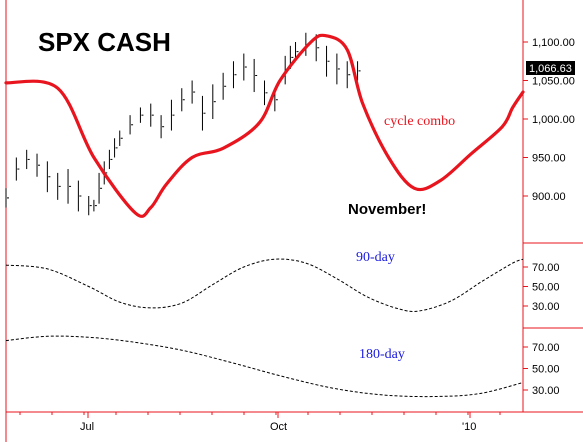 Image resolution: width=583 pixels, height=442 pixels. I want to click on 90-day-y-tick-label: 70.00, so click(546, 268).